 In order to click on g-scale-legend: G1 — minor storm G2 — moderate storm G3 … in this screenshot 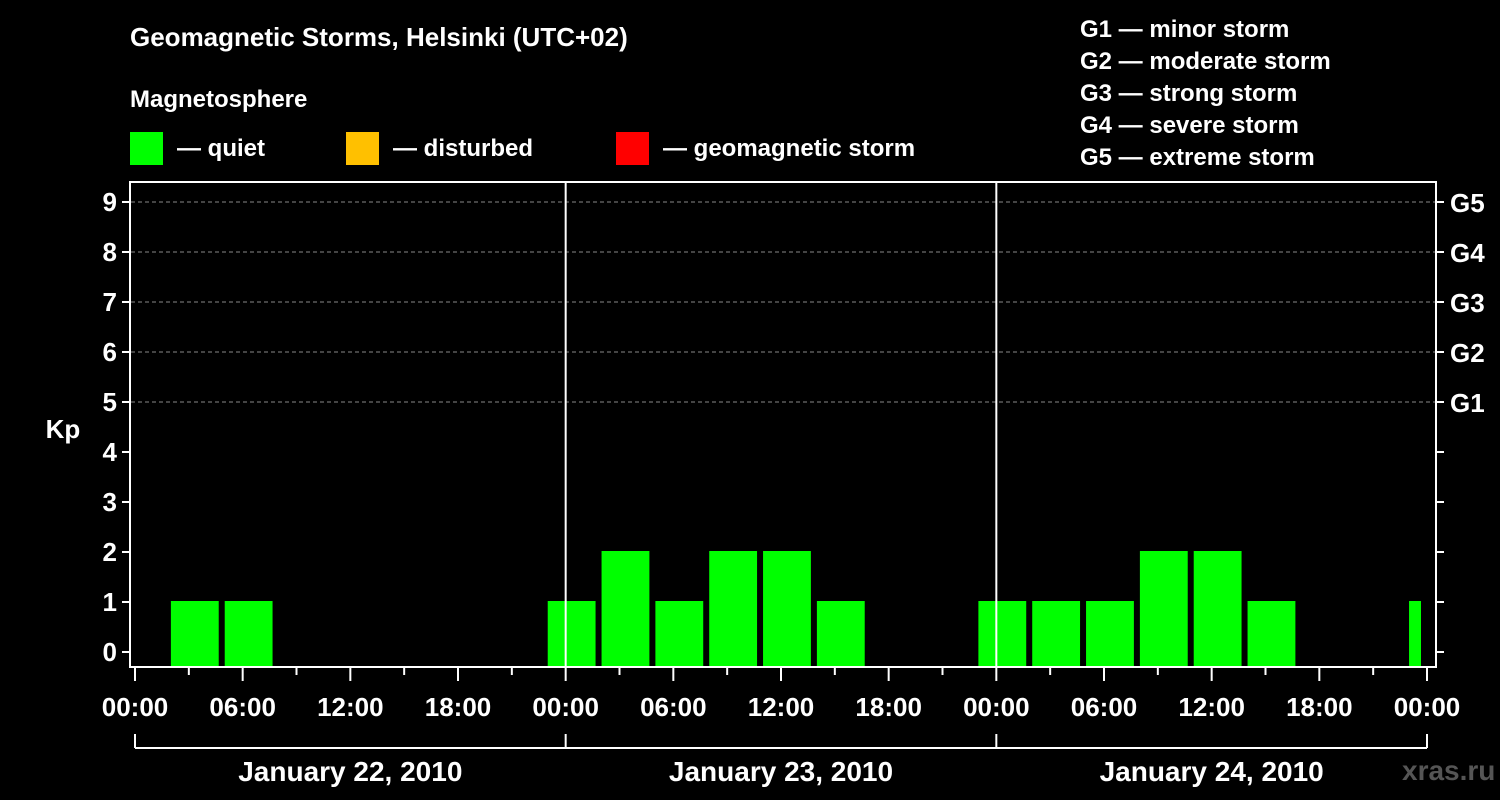, I will do `click(1205, 94)`.